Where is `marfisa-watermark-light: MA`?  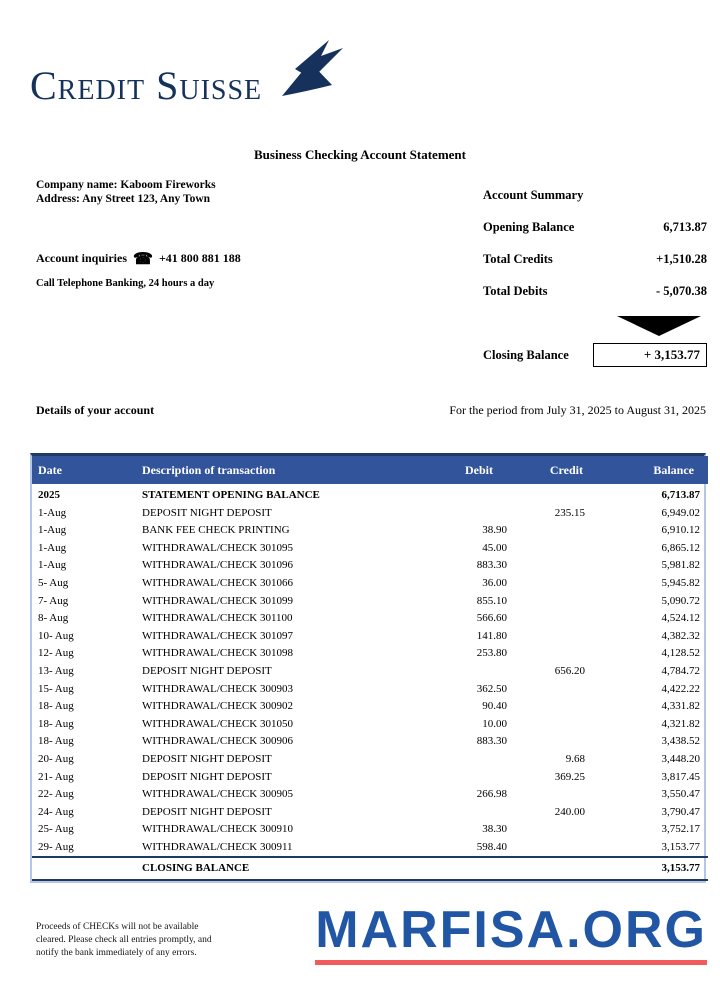 marfisa-watermark-light: MA is located at coordinates (358, 930).